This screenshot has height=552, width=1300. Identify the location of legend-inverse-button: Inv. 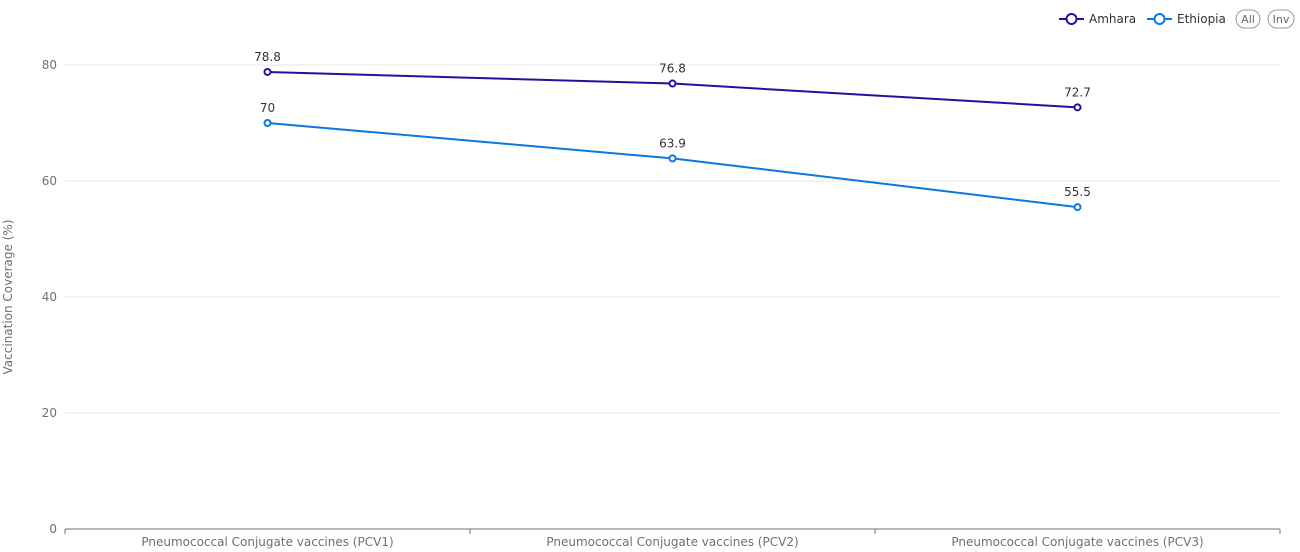
(1281, 19).